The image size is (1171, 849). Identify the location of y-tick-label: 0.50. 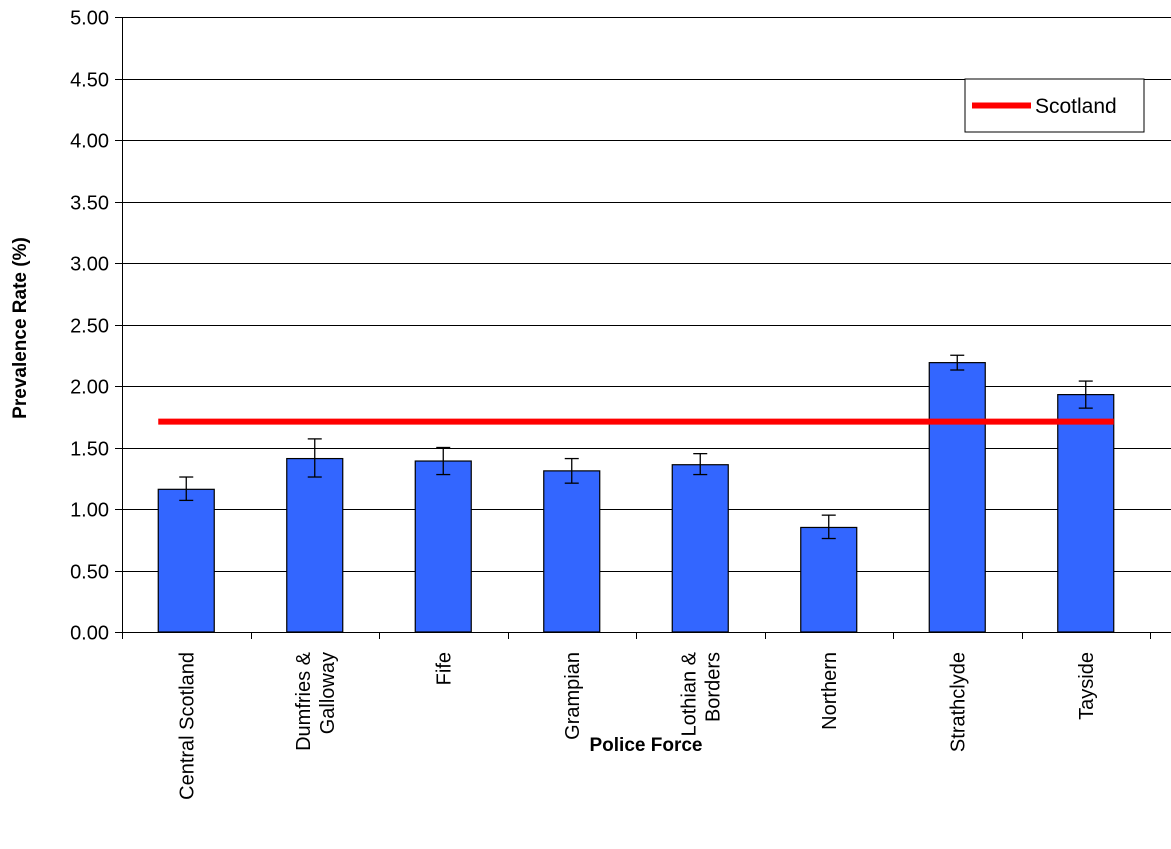
(89, 573).